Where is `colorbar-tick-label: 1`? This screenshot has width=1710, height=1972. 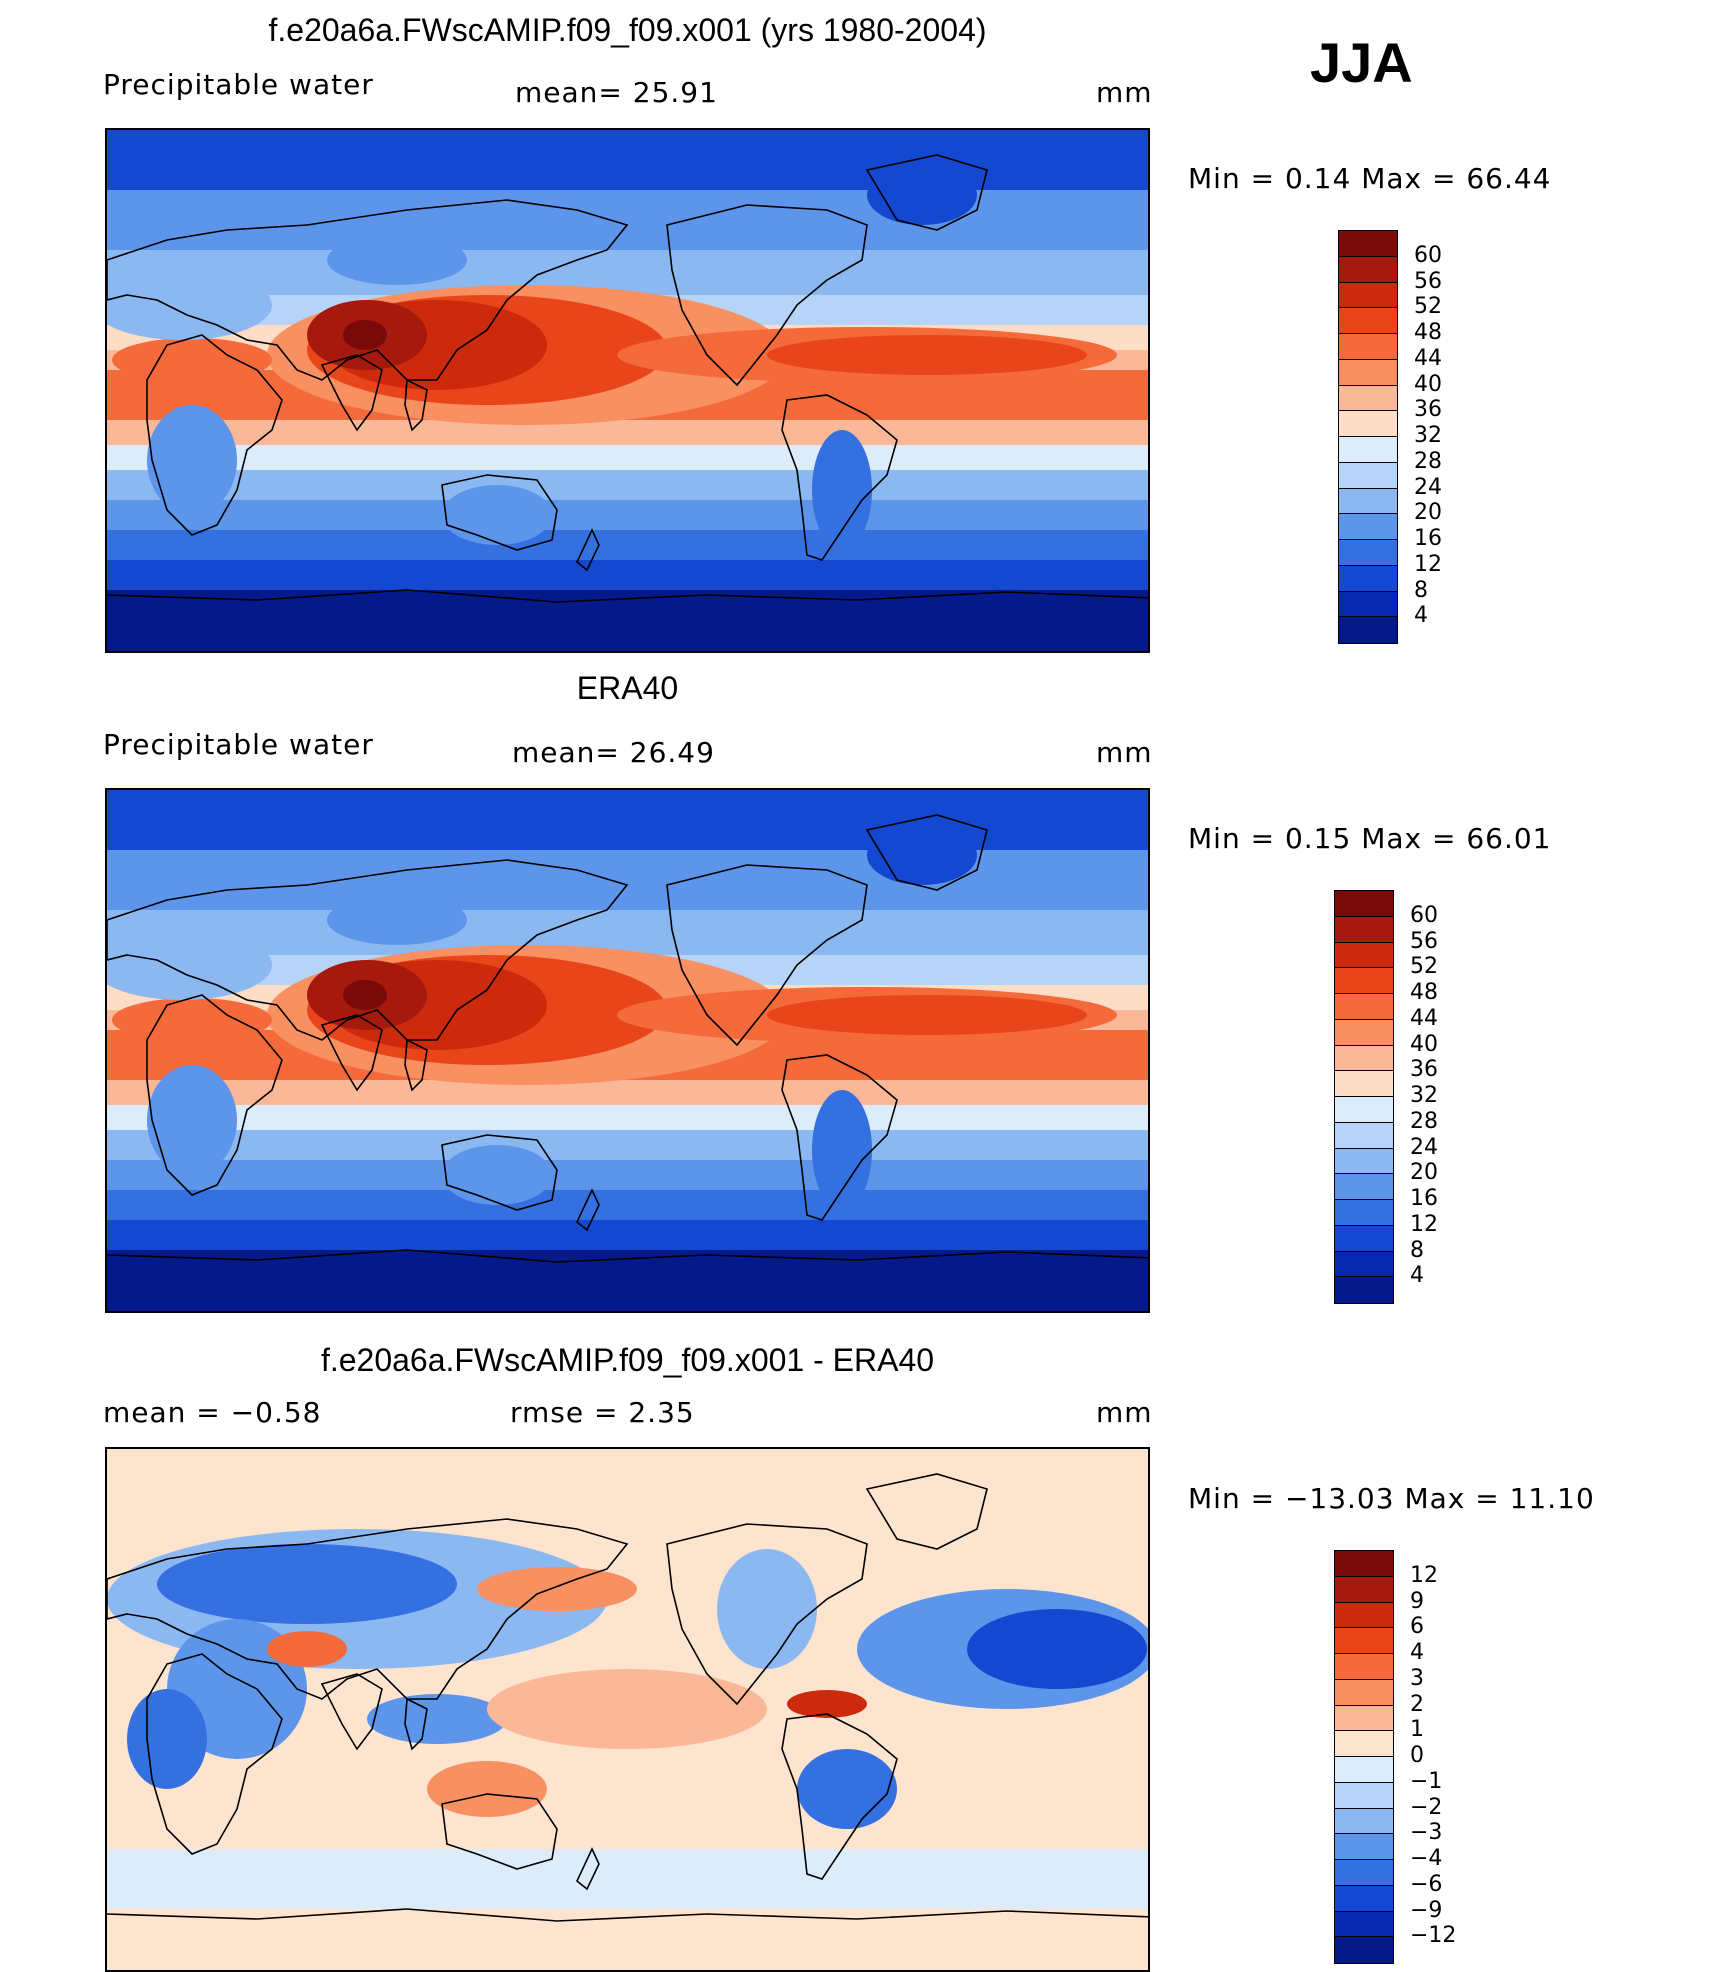 colorbar-tick-label: 1 is located at coordinates (1417, 1730).